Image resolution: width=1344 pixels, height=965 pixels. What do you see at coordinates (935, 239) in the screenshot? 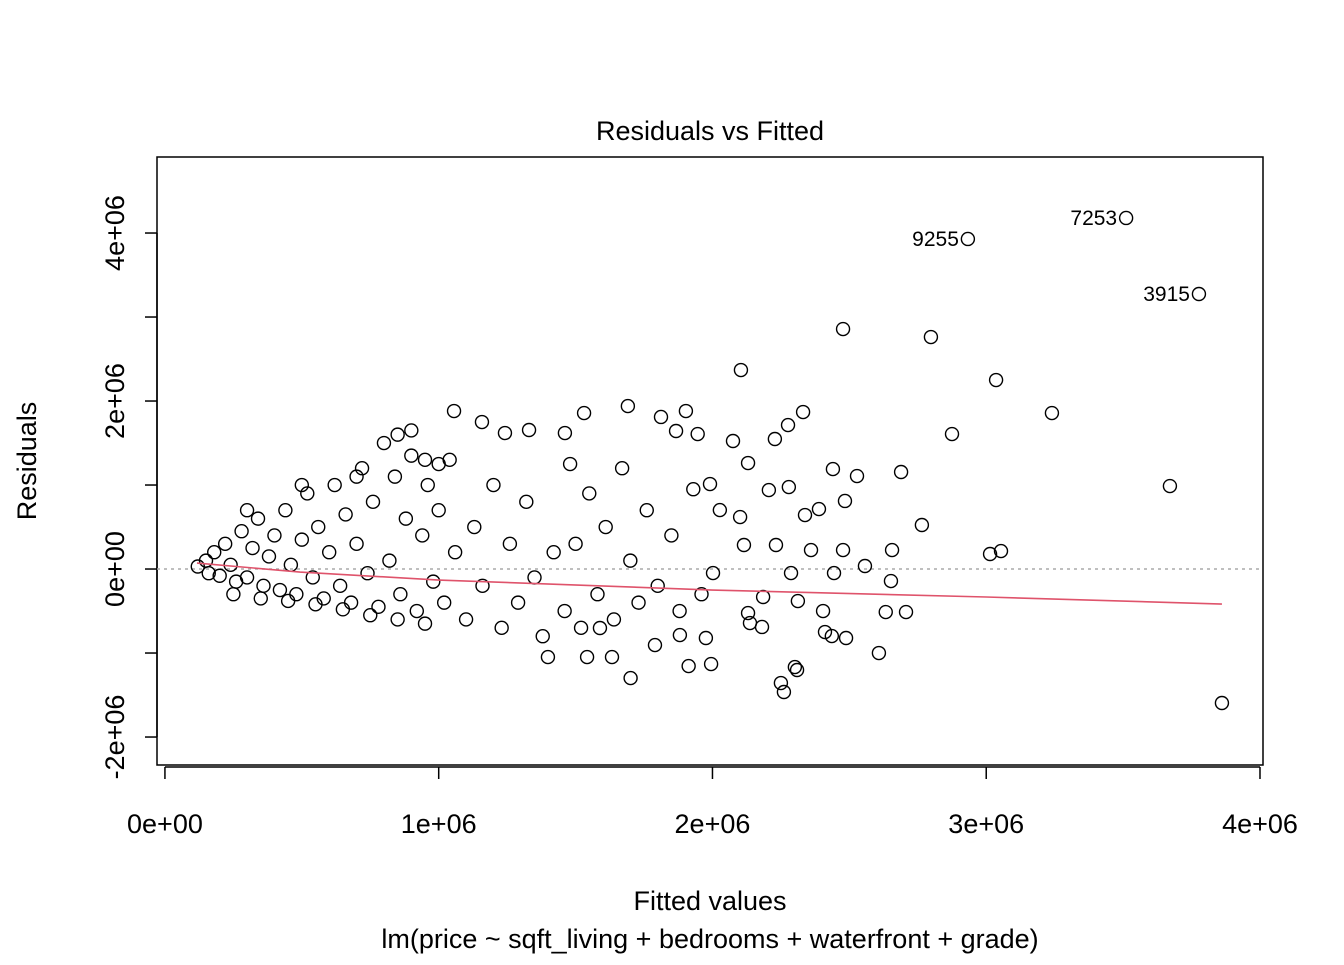
I see `point-label: 9255` at bounding box center [935, 239].